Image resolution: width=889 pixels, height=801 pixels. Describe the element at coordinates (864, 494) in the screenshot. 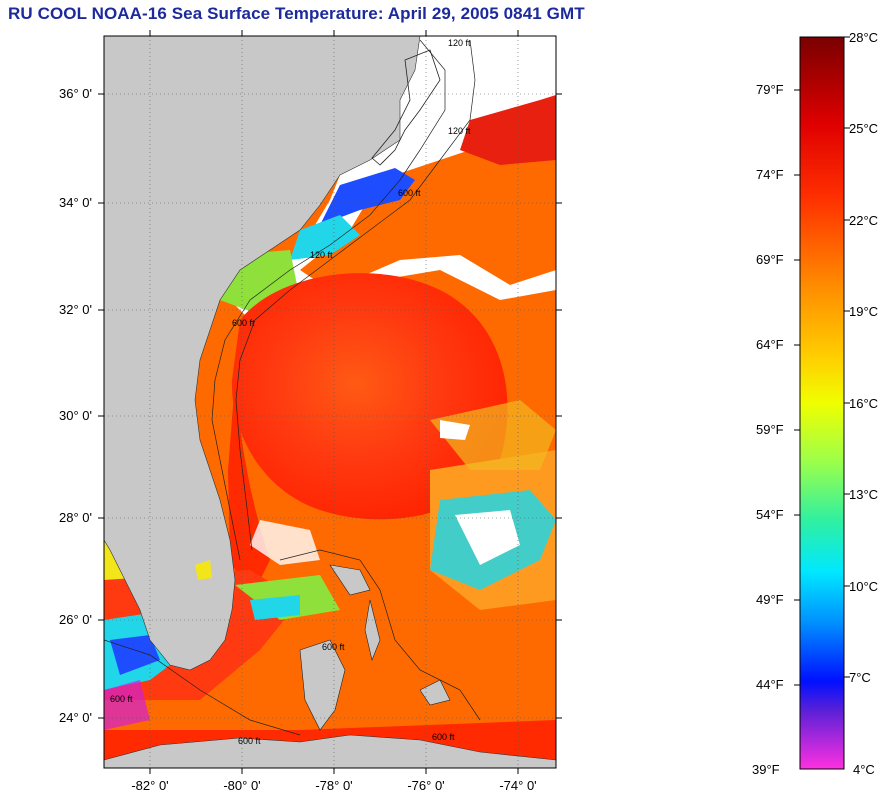

I see `colorbar-label-celsius: 13°C` at that location.